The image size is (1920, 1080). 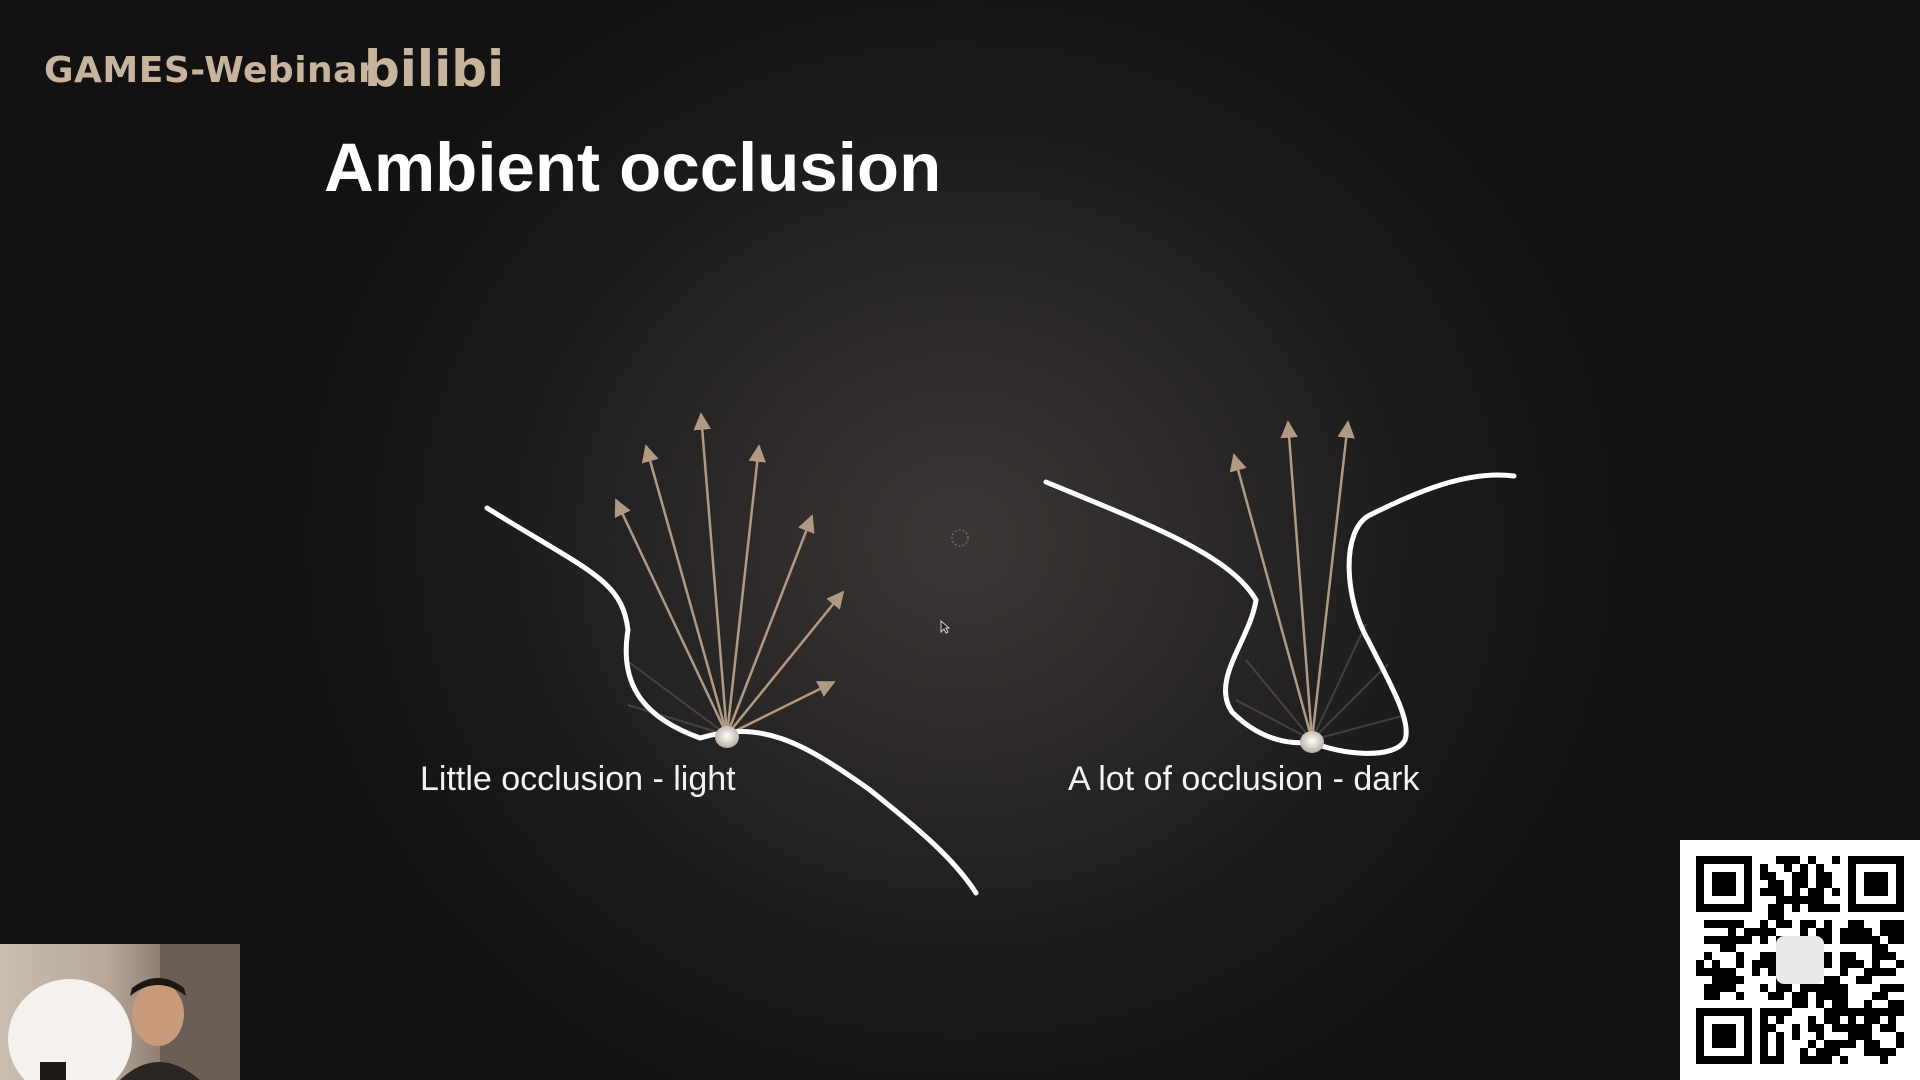 I want to click on left-visible-rays, so click(x=729, y=574).